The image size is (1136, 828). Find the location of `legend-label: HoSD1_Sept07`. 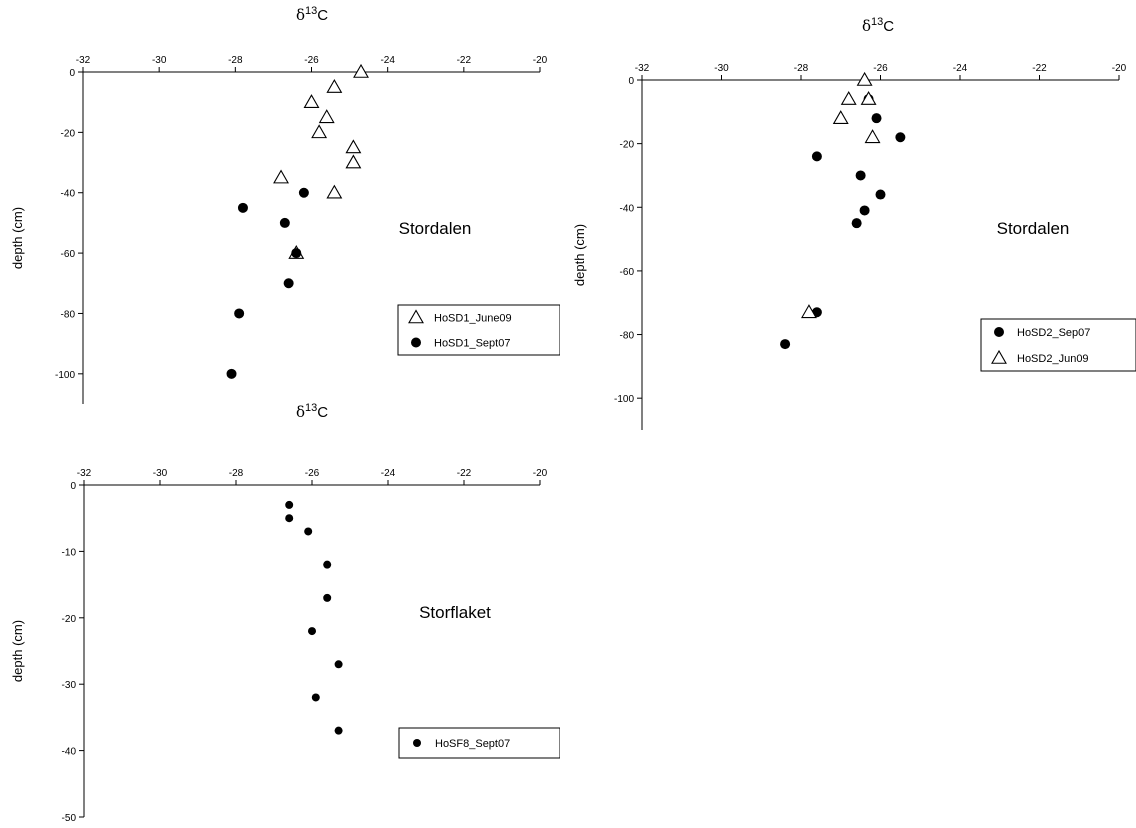

legend-label: HoSD1_Sept07 is located at coordinates (472, 344).